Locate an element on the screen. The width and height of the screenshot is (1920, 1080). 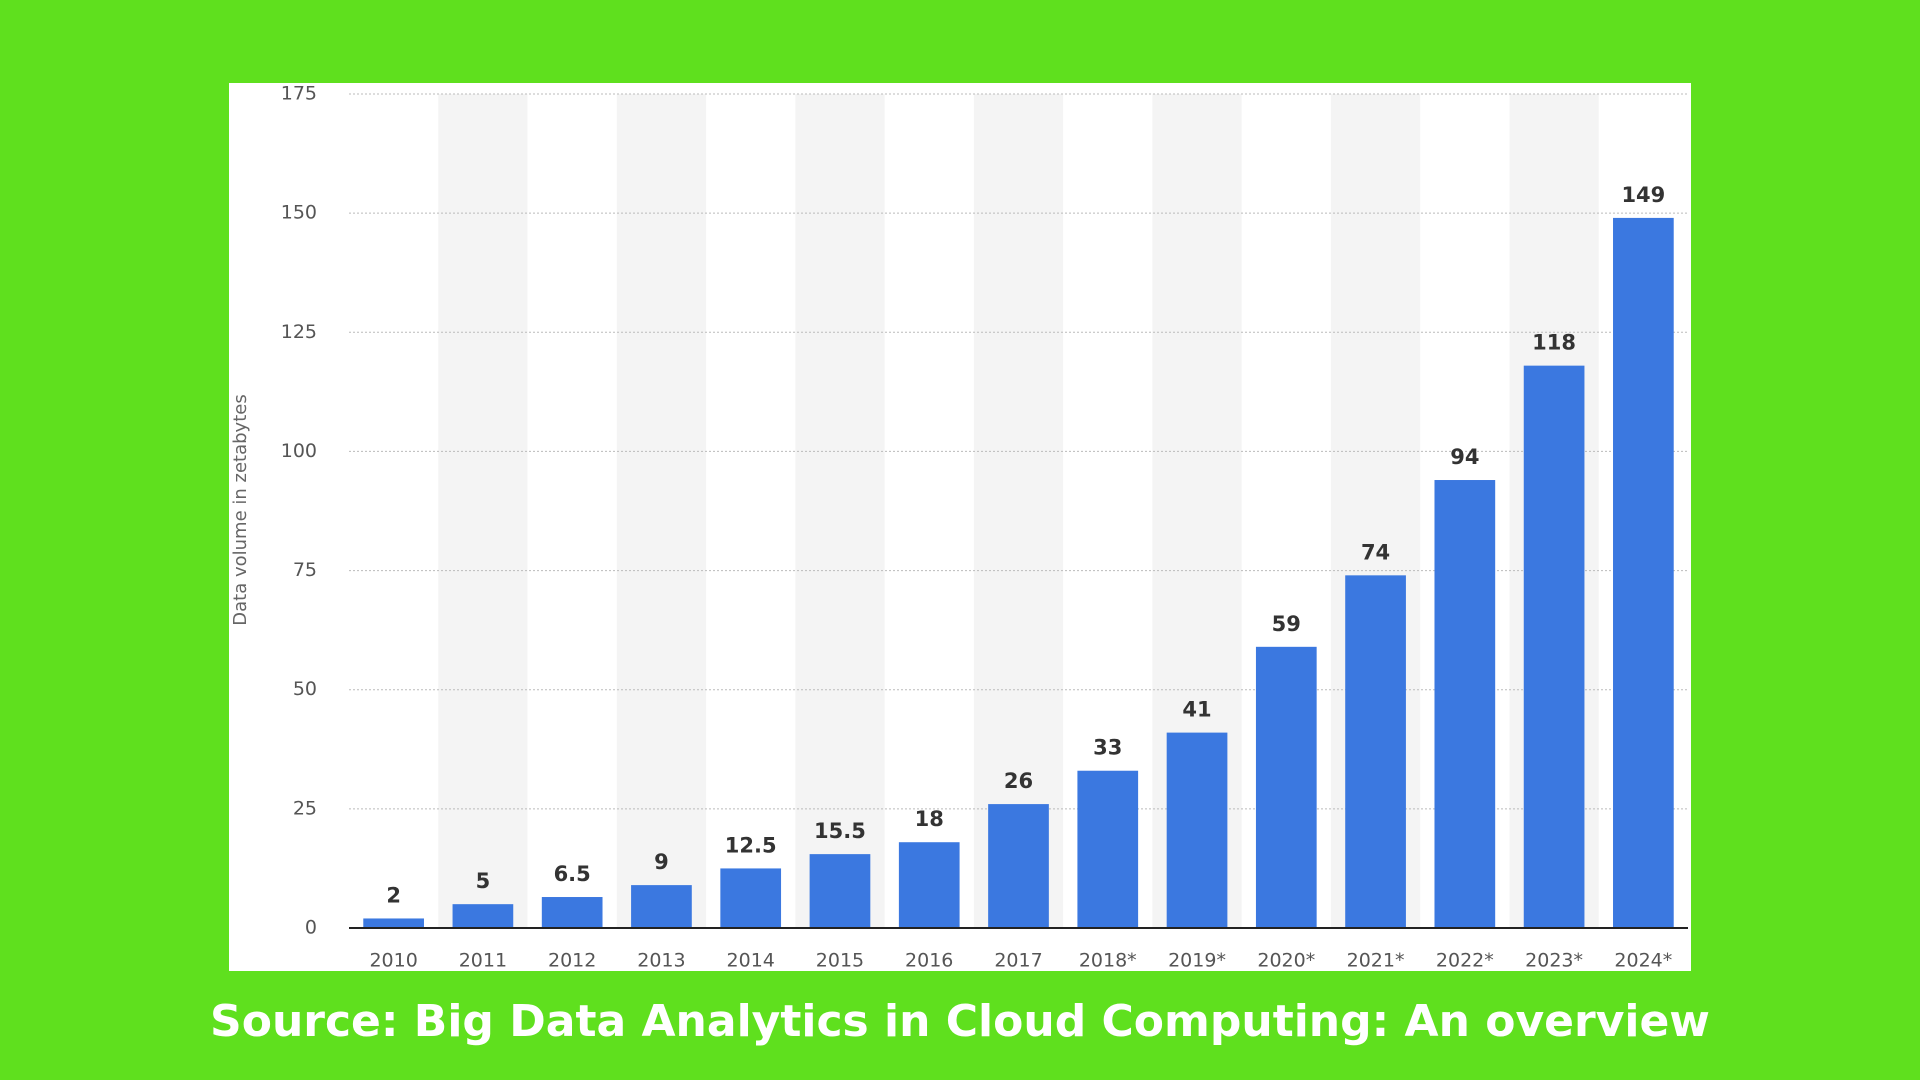
value-label: 59 is located at coordinates (1286, 624).